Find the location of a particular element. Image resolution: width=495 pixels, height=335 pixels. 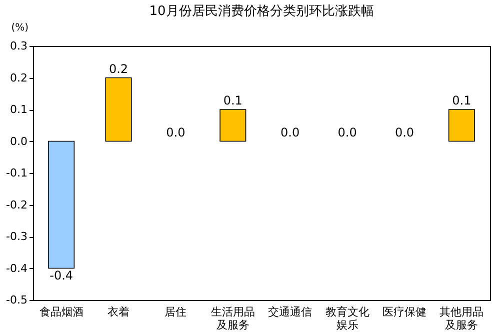

y-tick-label: -0.4 is located at coordinates (17, 268).